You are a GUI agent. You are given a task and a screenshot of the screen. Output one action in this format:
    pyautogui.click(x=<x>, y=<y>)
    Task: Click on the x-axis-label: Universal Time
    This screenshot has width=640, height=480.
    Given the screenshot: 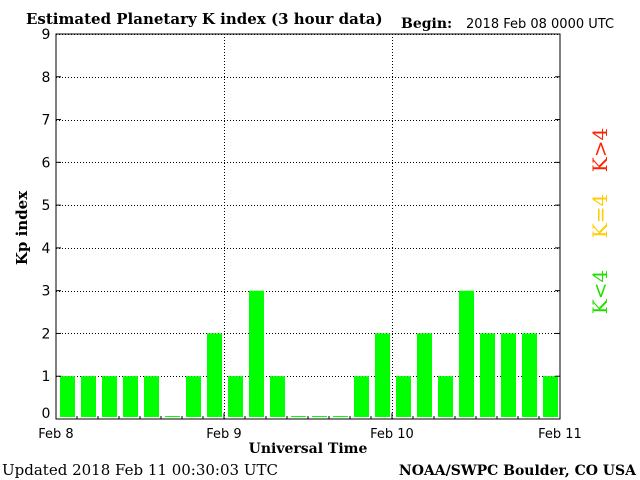 What is the action you would take?
    pyautogui.click(x=308, y=449)
    